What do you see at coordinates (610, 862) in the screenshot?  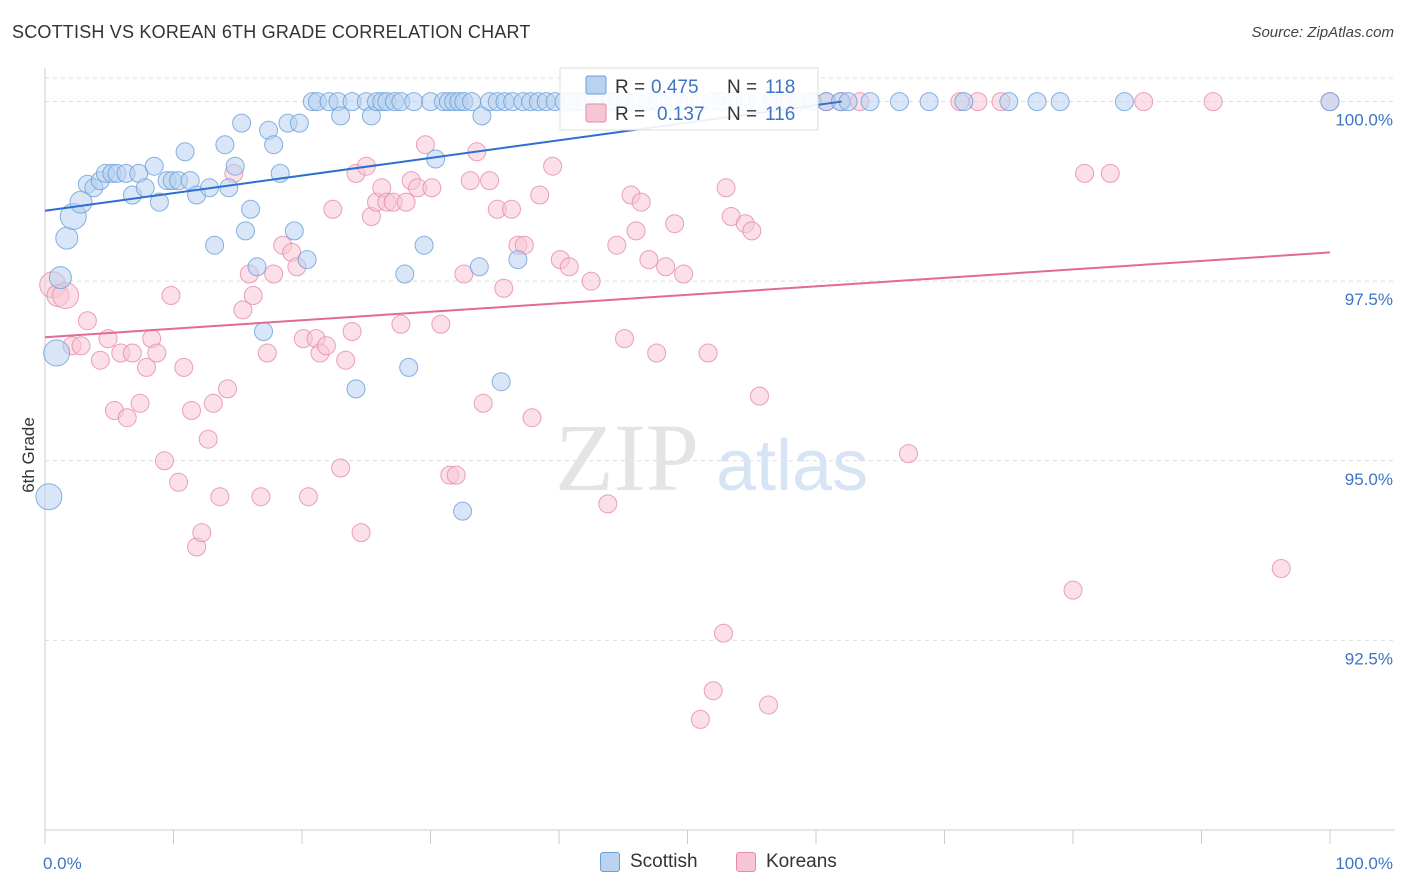 I see `legend-swatch-scottish-bottom` at bounding box center [610, 862].